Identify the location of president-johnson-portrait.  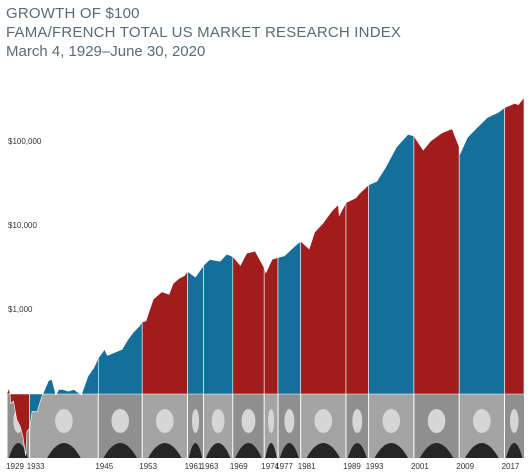
(218, 426).